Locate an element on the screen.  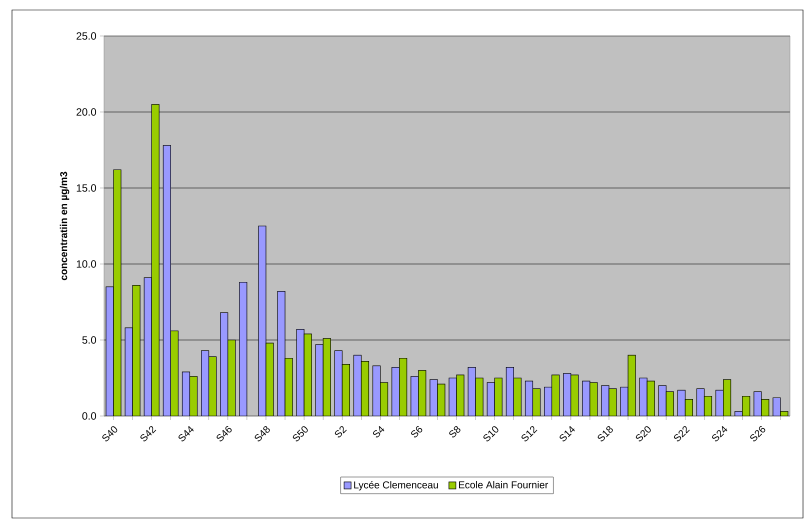
y-tick-label: 5.0 is located at coordinates (89, 340).